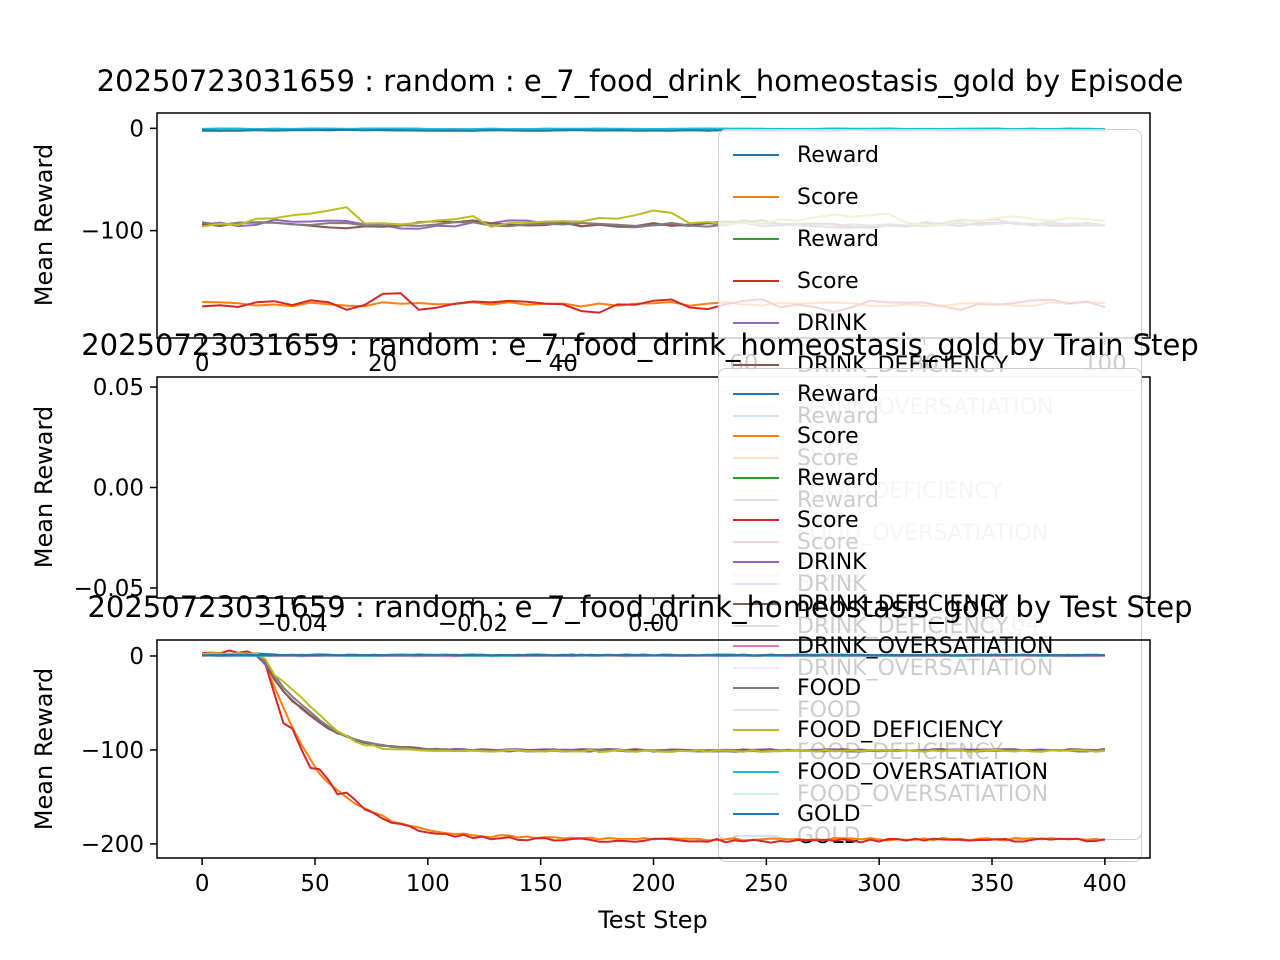 The image size is (1280, 960). What do you see at coordinates (829, 688) in the screenshot?
I see `legend-entry-label: FOOD` at bounding box center [829, 688].